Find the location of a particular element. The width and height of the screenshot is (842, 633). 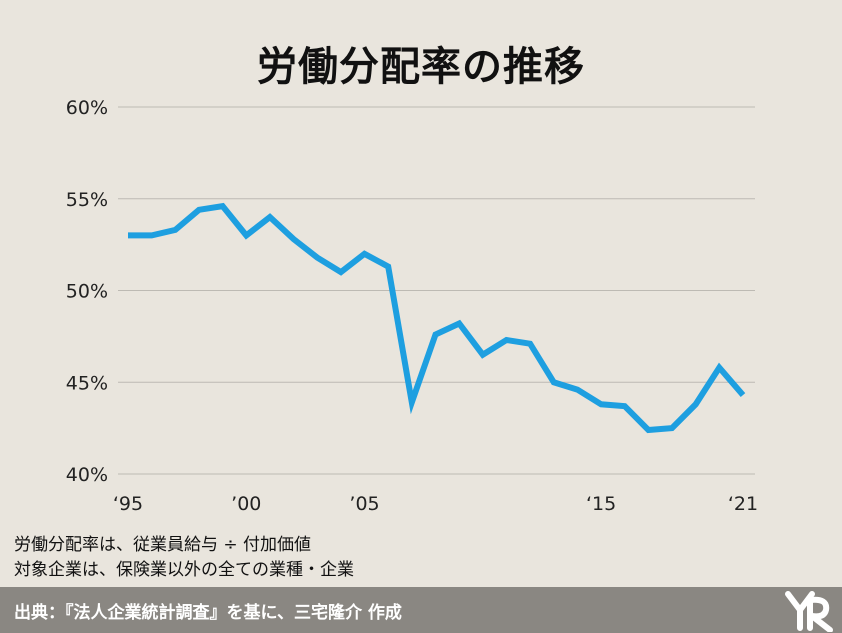

y-axis-ticks: 60% 55% 50% 45% 40% is located at coordinates (87, 291).